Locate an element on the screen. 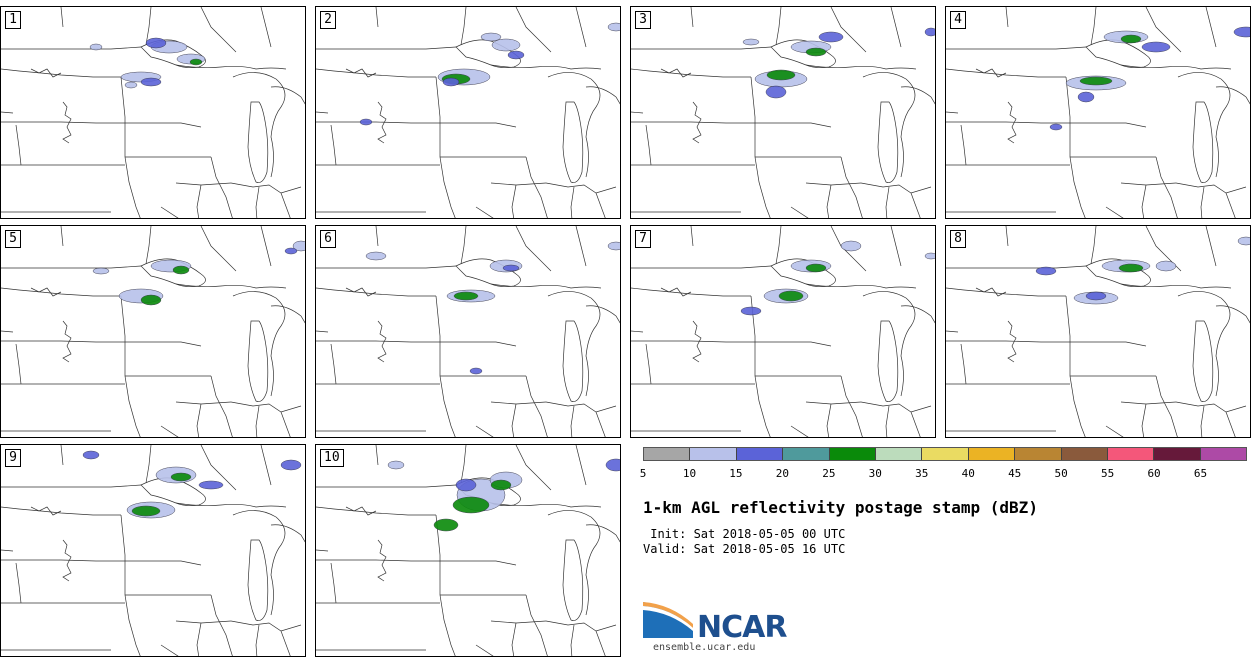 Image resolution: width=1260 pixels, height=657 pixels. member-label-2: 2 is located at coordinates (328, 20).